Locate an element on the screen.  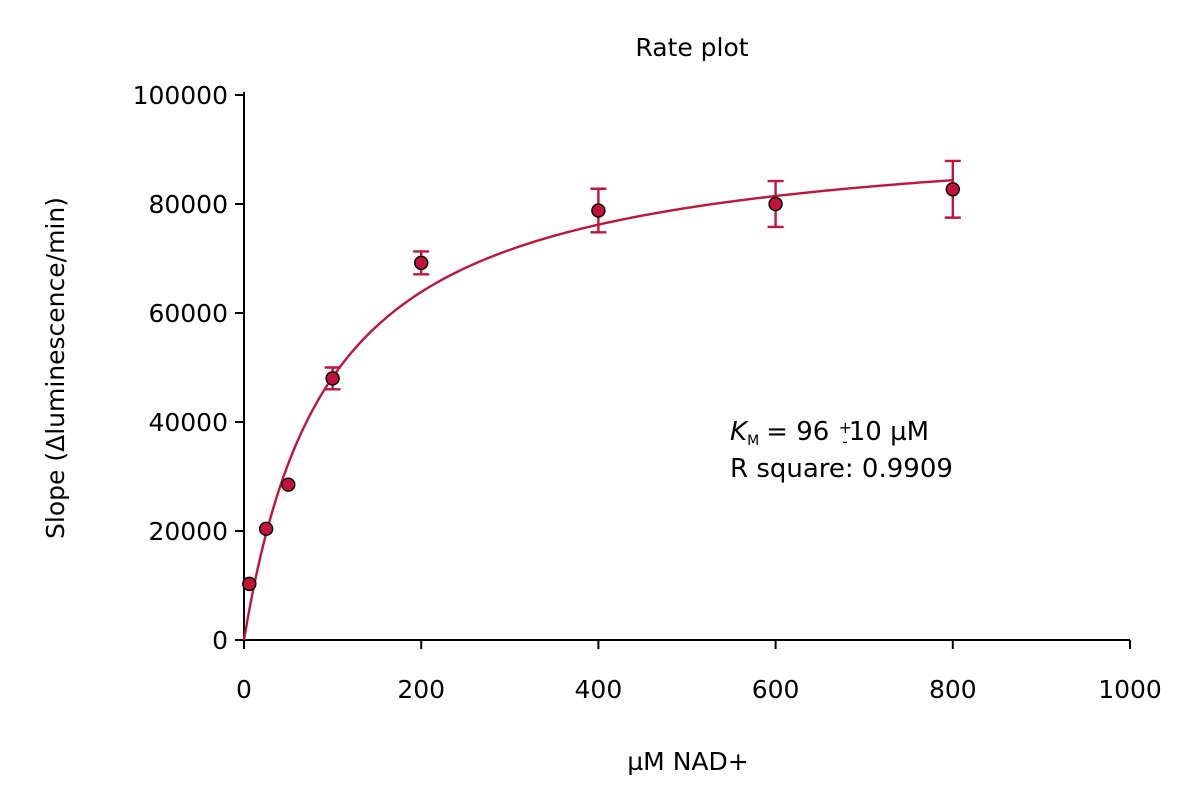
x-tick-label: 200 is located at coordinates (421, 689).